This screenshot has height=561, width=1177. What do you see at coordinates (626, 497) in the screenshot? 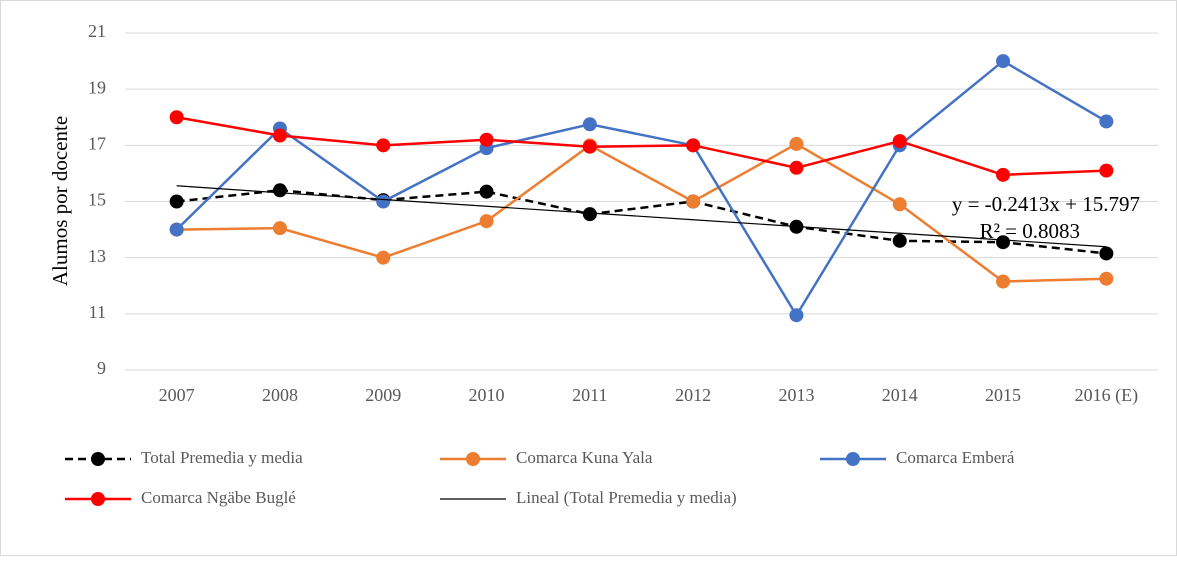
I see `legend-label: Lineal (Total Premedia y media)` at bounding box center [626, 497].